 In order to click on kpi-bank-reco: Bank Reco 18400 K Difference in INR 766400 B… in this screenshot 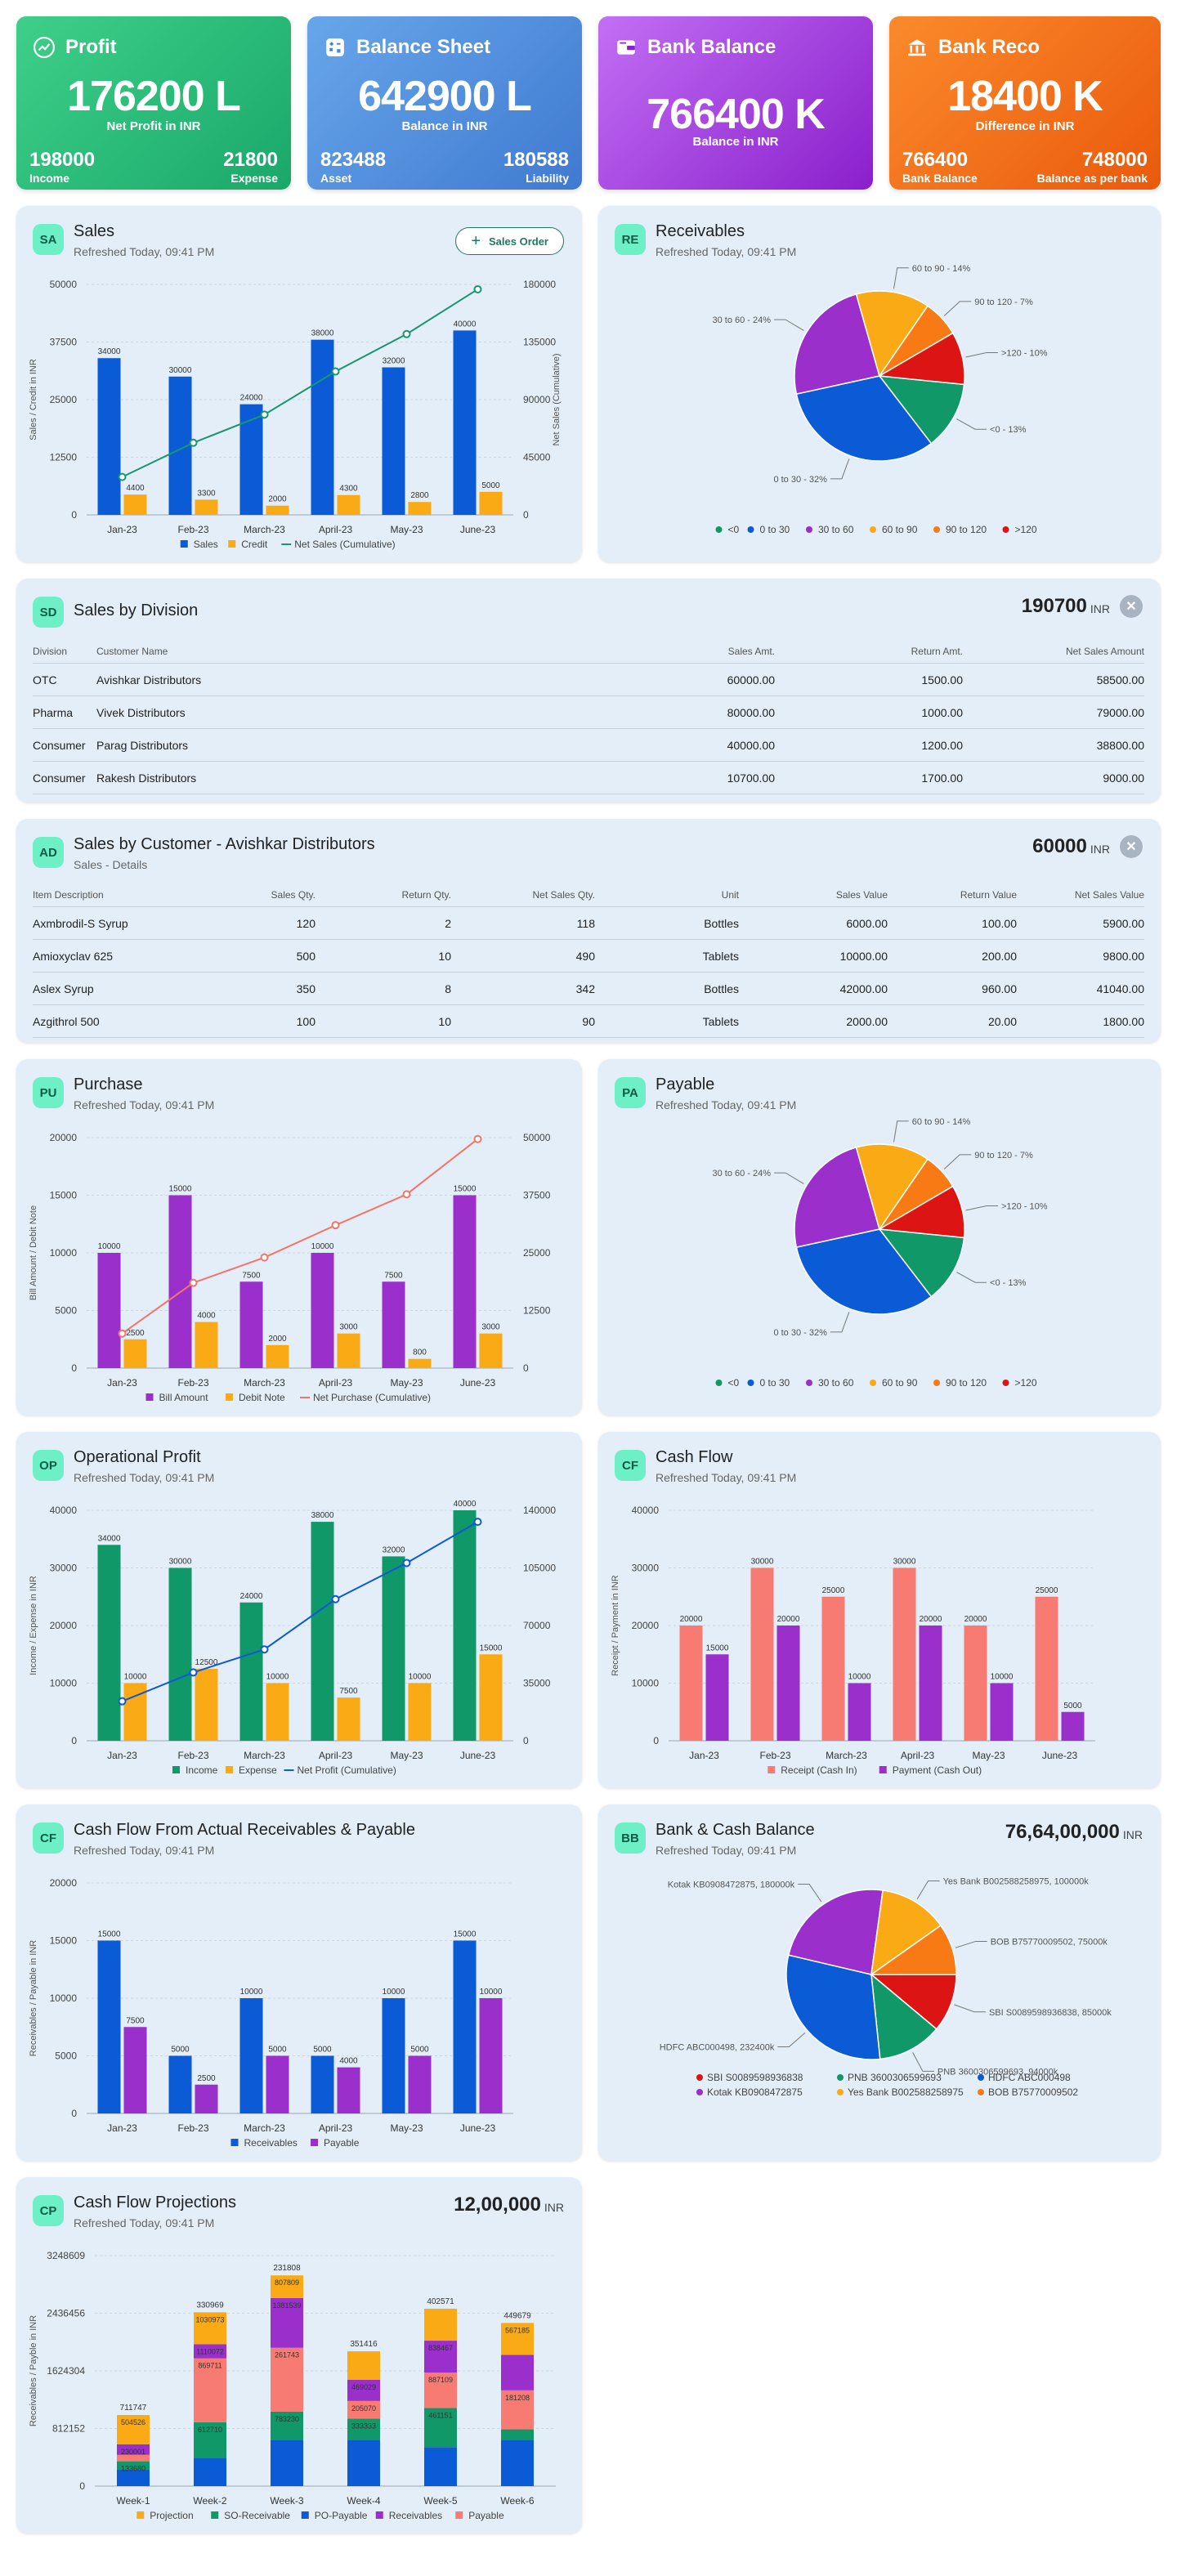, I will do `click(1025, 103)`.